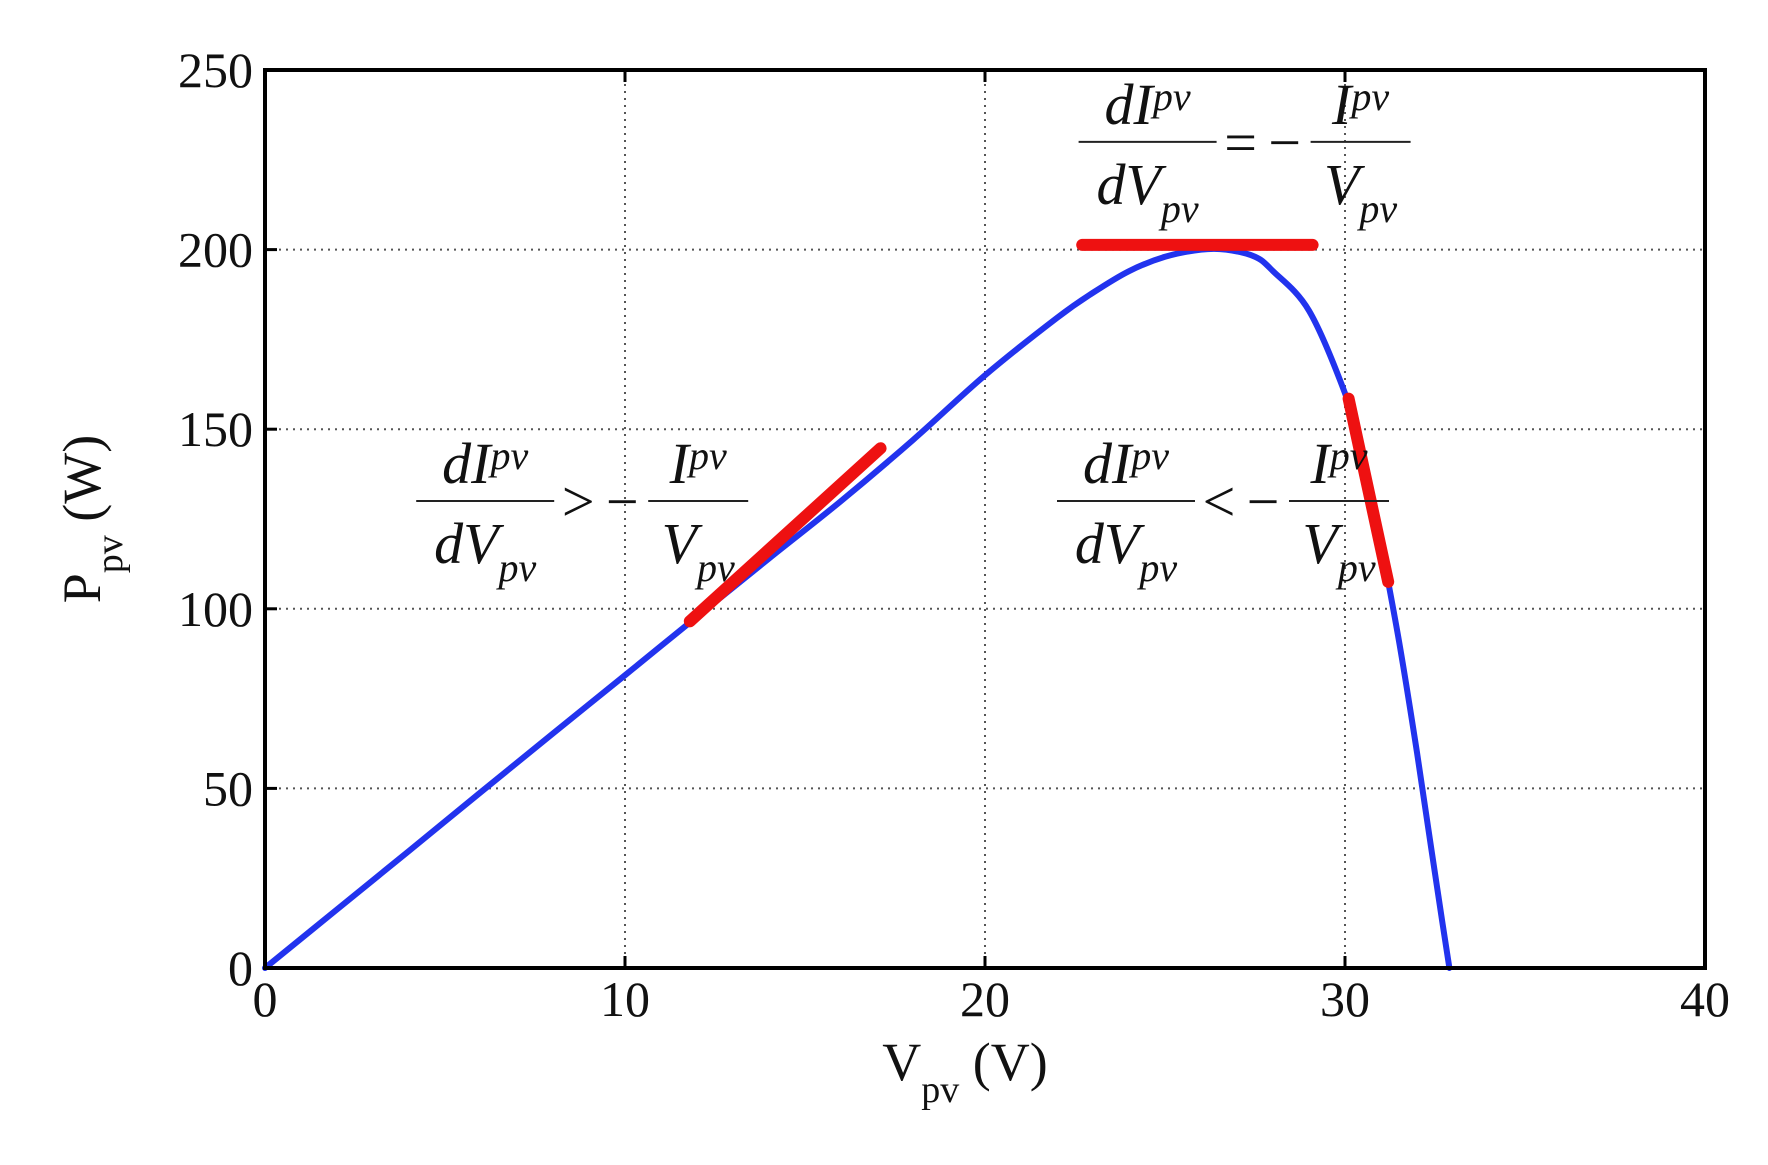 The height and width of the screenshot is (1165, 1768). What do you see at coordinates (215, 250) in the screenshot?
I see `y-tick-label: 200` at bounding box center [215, 250].